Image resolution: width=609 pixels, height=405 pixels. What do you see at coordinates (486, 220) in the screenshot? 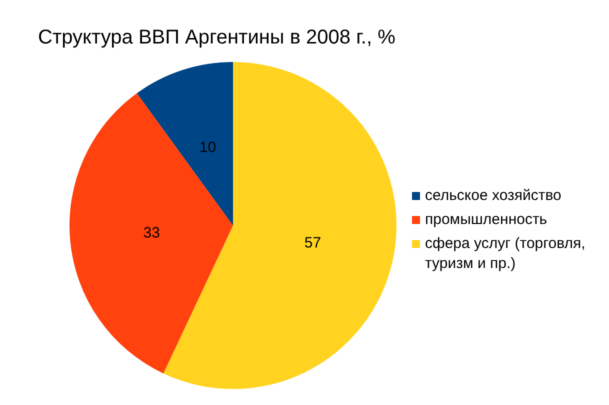
I see `legend-label: промышленность` at bounding box center [486, 220].